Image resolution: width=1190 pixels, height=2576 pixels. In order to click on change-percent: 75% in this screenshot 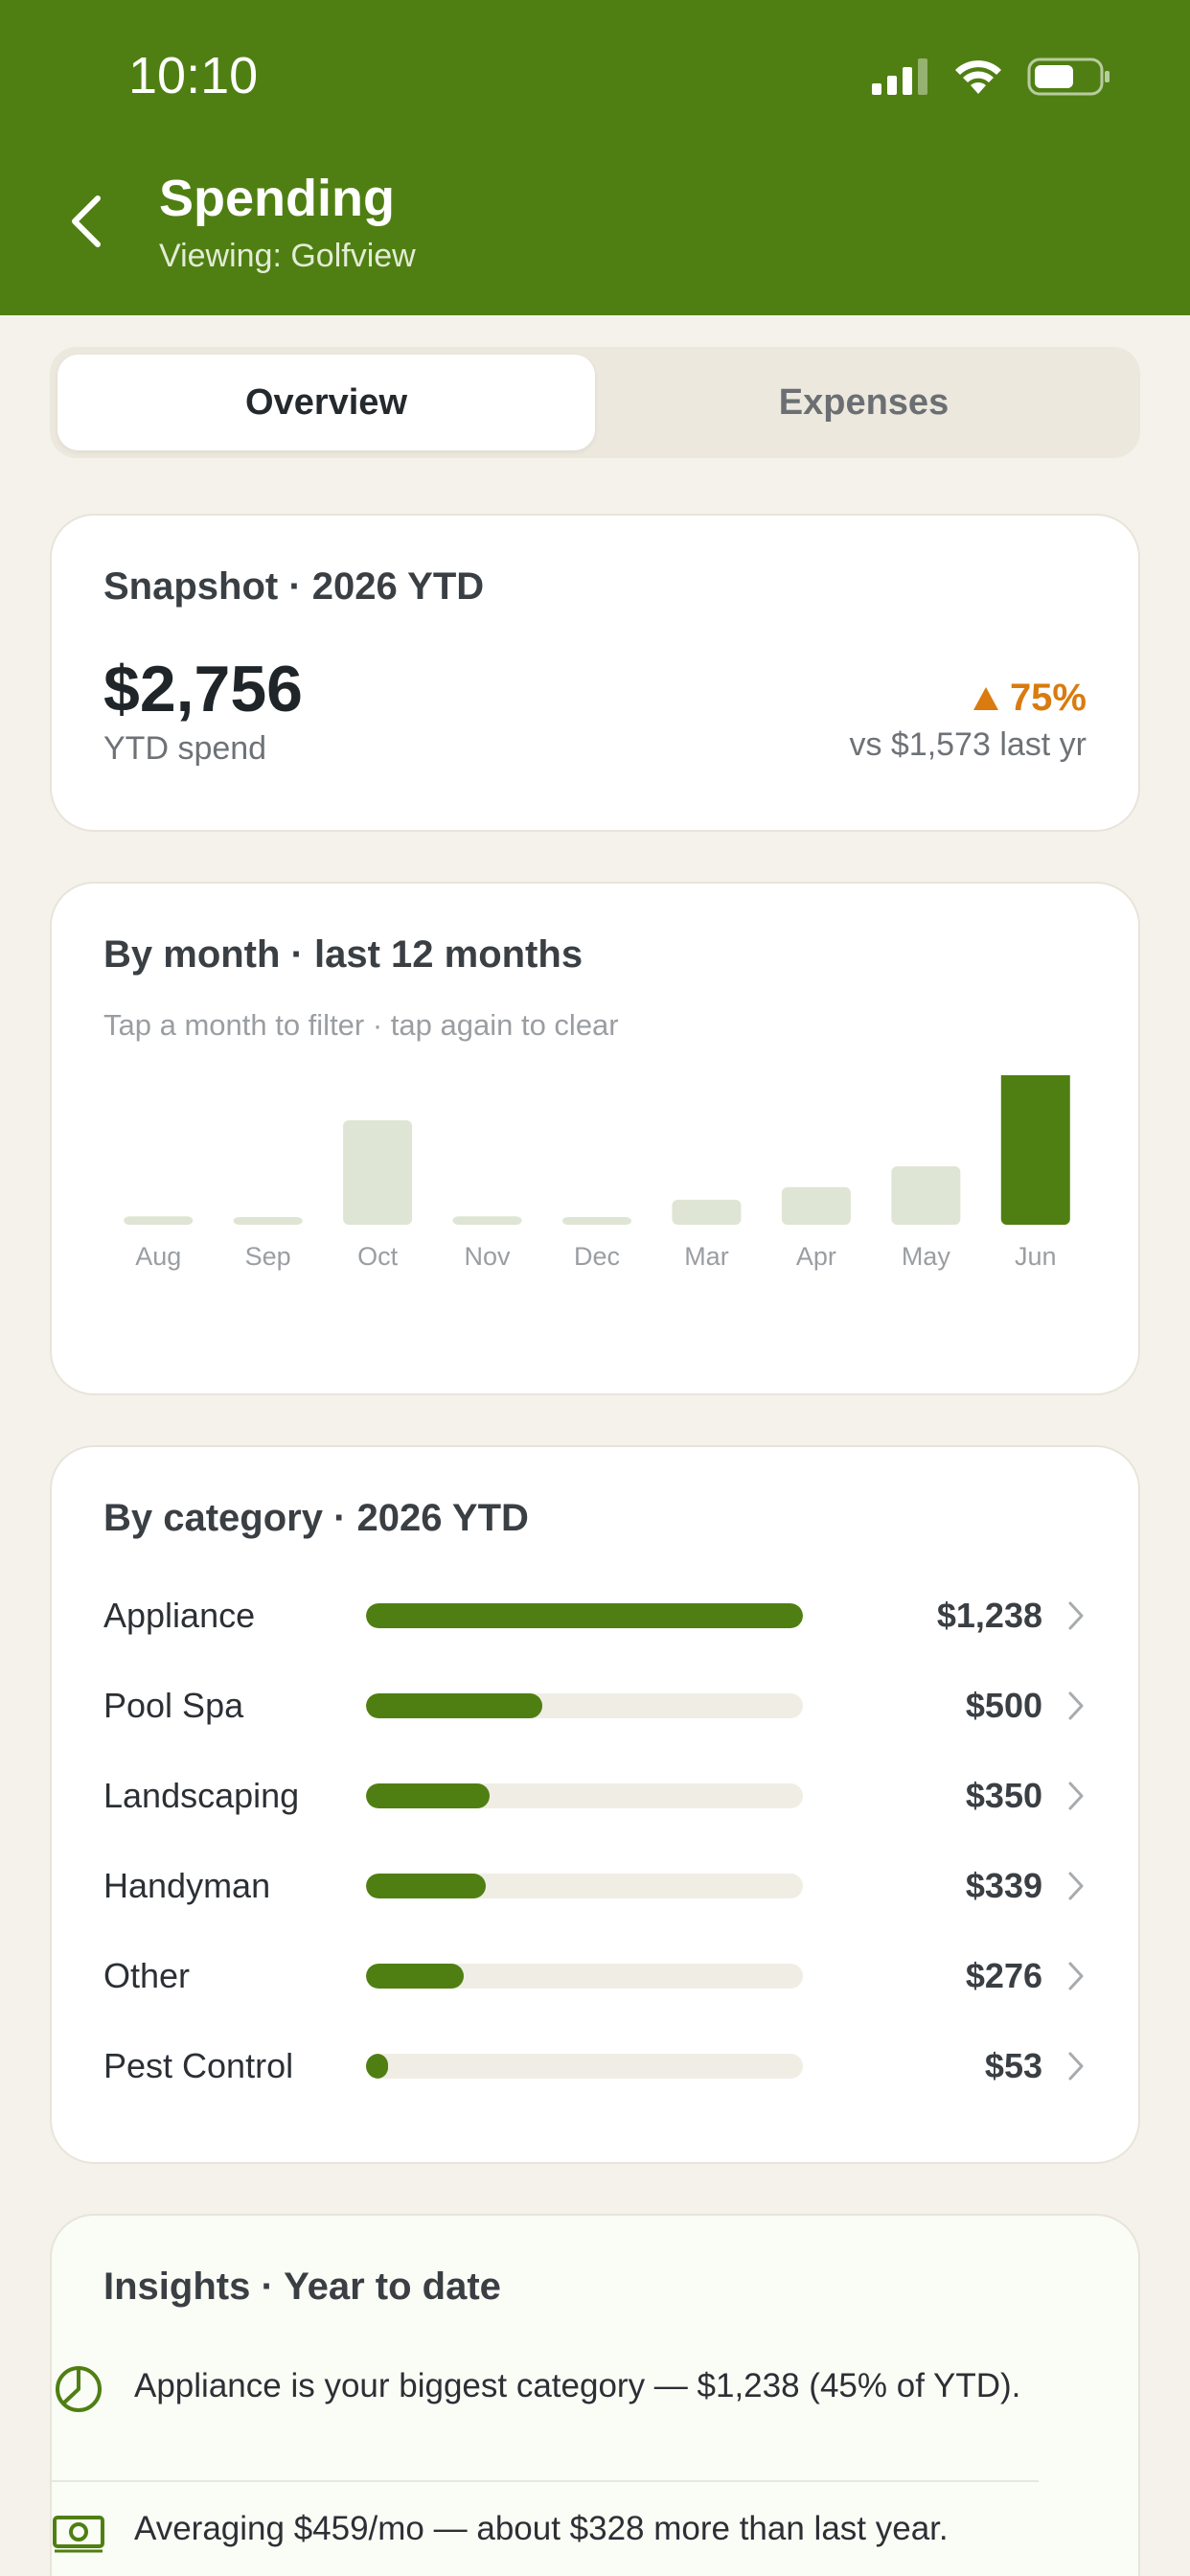, I will do `click(1048, 698)`.